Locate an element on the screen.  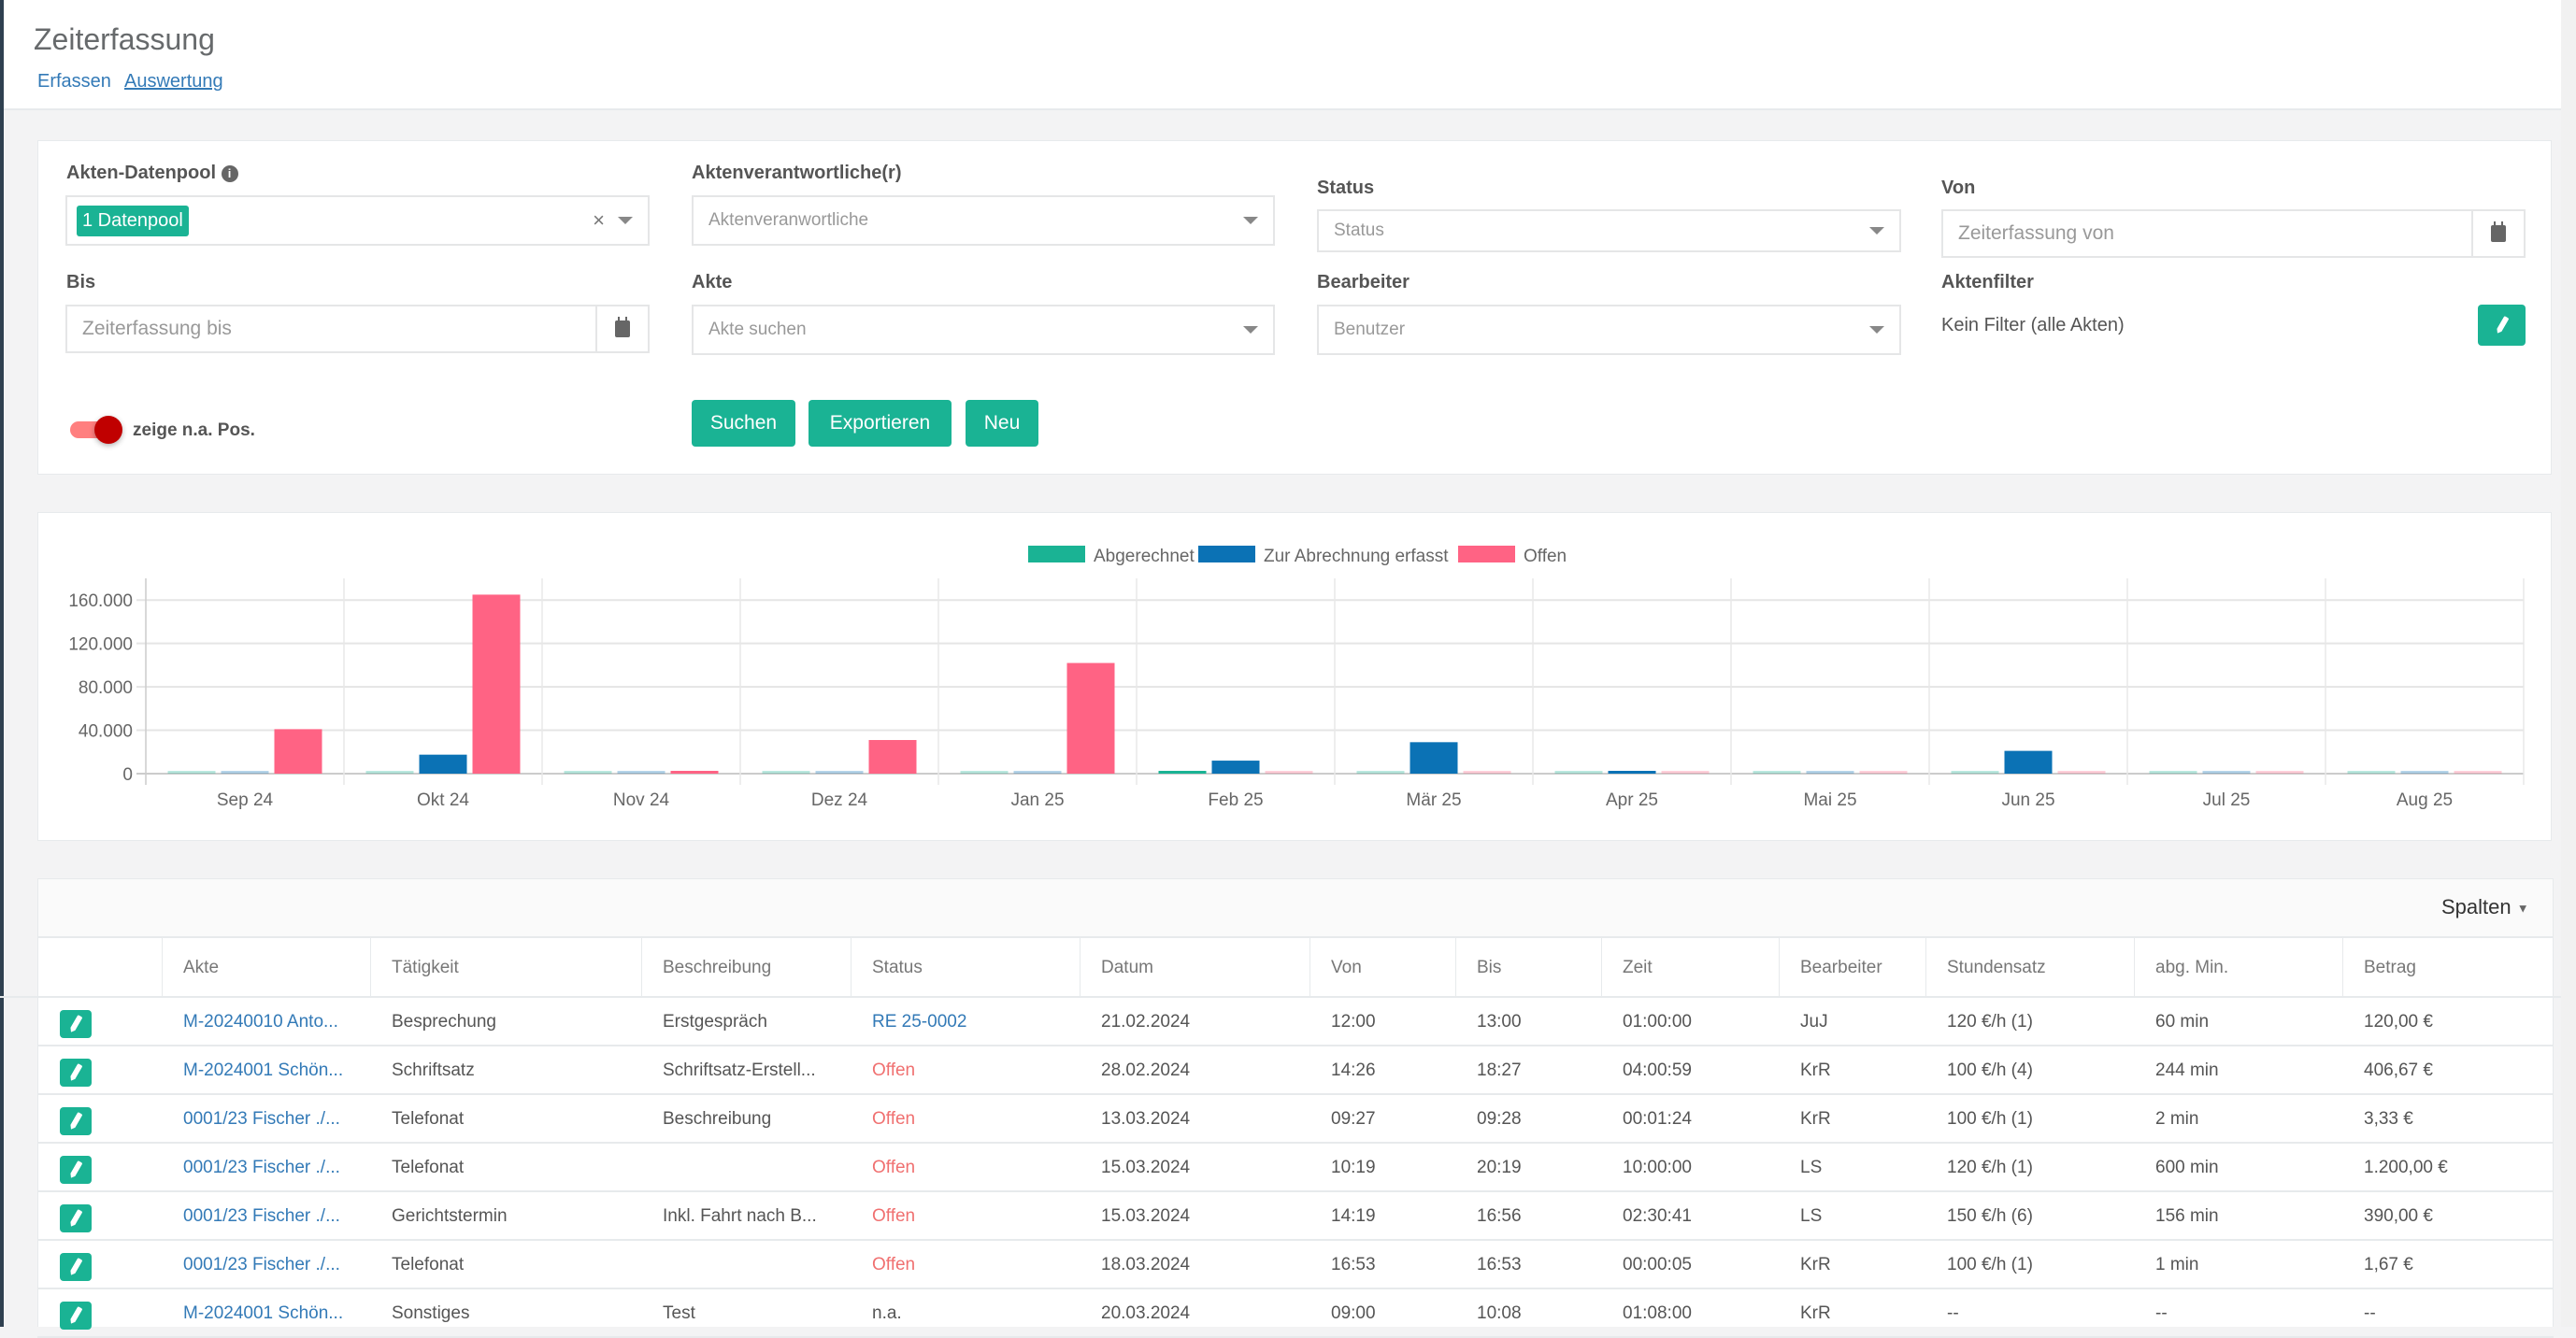
cell: 10:08 is located at coordinates (1499, 1313).